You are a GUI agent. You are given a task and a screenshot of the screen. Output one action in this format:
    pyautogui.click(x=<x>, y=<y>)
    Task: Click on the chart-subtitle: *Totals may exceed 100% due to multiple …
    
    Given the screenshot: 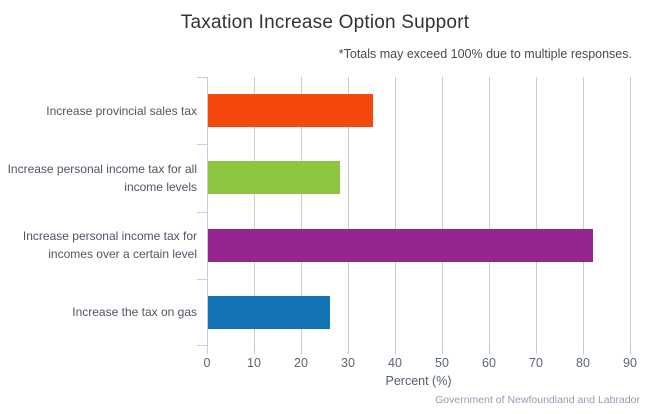 What is the action you would take?
    pyautogui.click(x=485, y=54)
    